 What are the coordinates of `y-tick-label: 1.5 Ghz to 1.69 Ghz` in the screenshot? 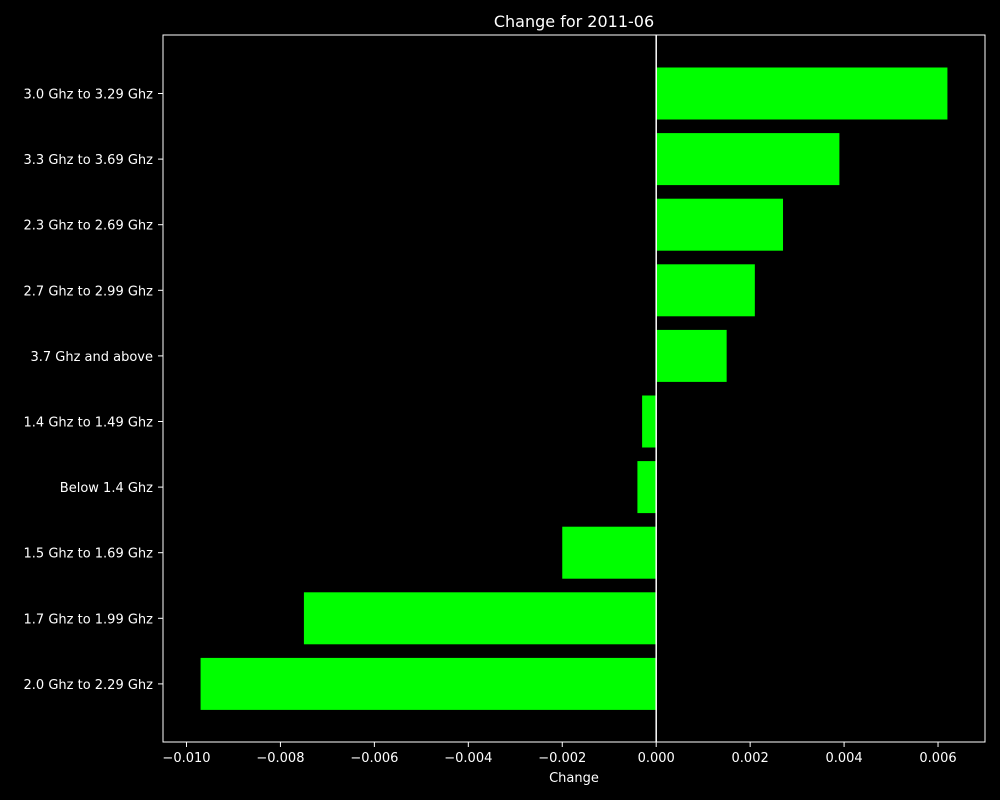 It's located at (89, 554).